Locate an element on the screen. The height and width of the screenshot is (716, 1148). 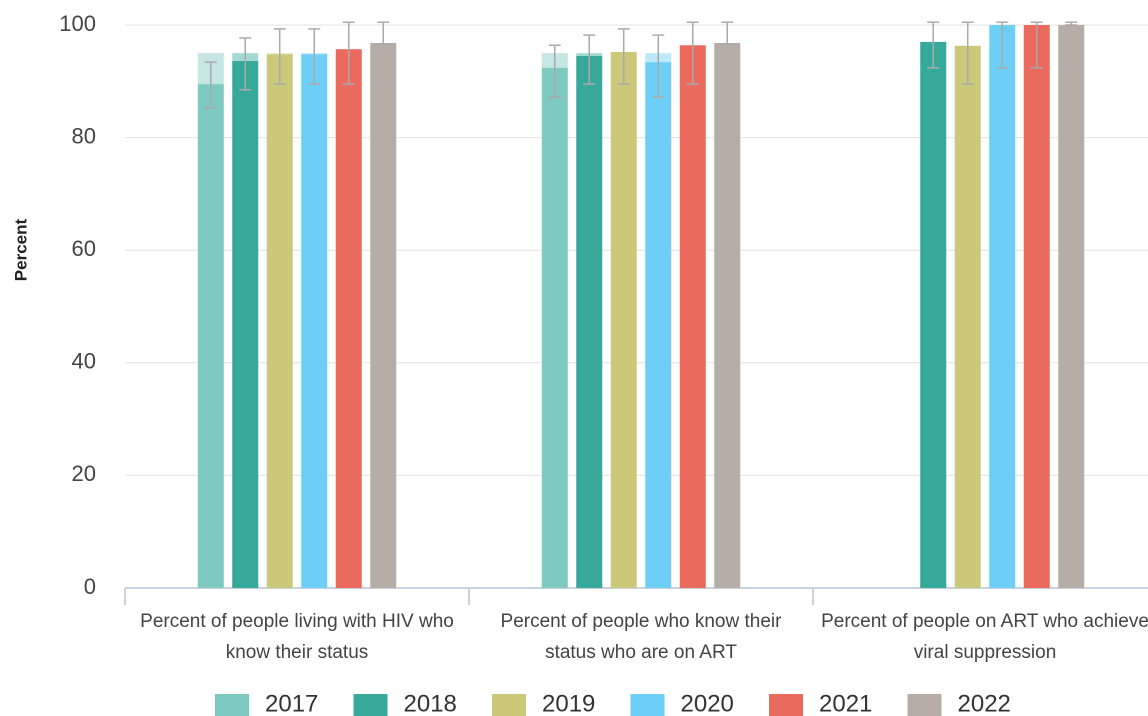
legend-label: 2022 is located at coordinates (984, 703).